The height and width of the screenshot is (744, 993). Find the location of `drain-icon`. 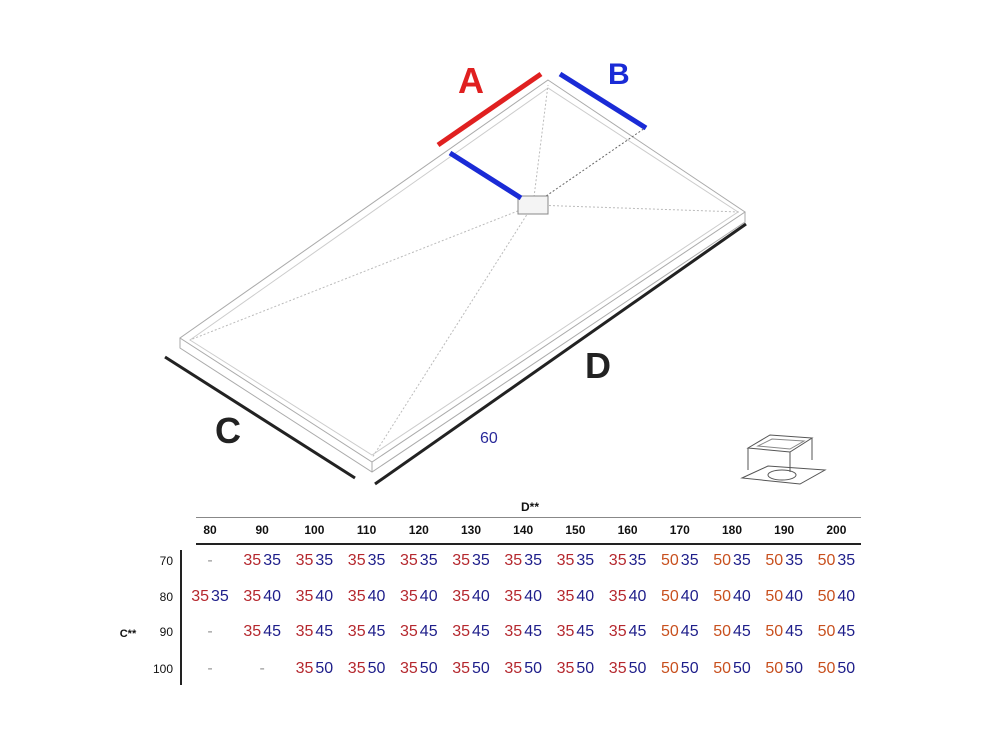

drain-icon is located at coordinates (783, 459).